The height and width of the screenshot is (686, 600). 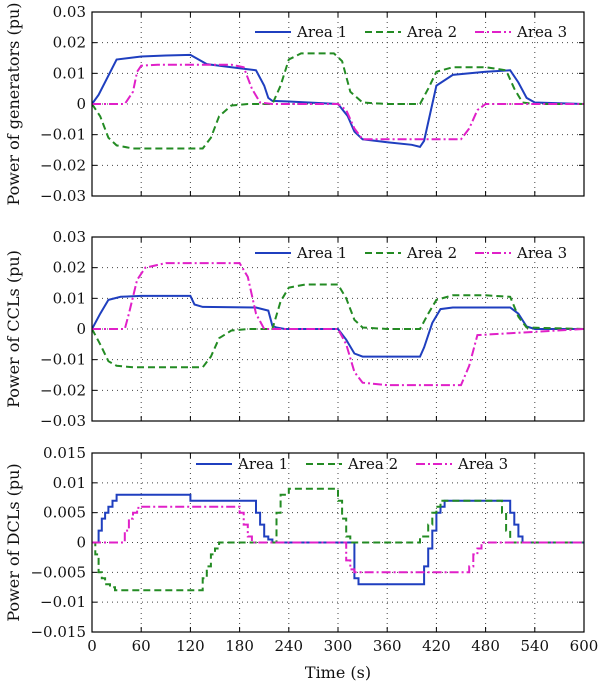 I want to click on x-tick-label: 480, so click(x=485, y=646).